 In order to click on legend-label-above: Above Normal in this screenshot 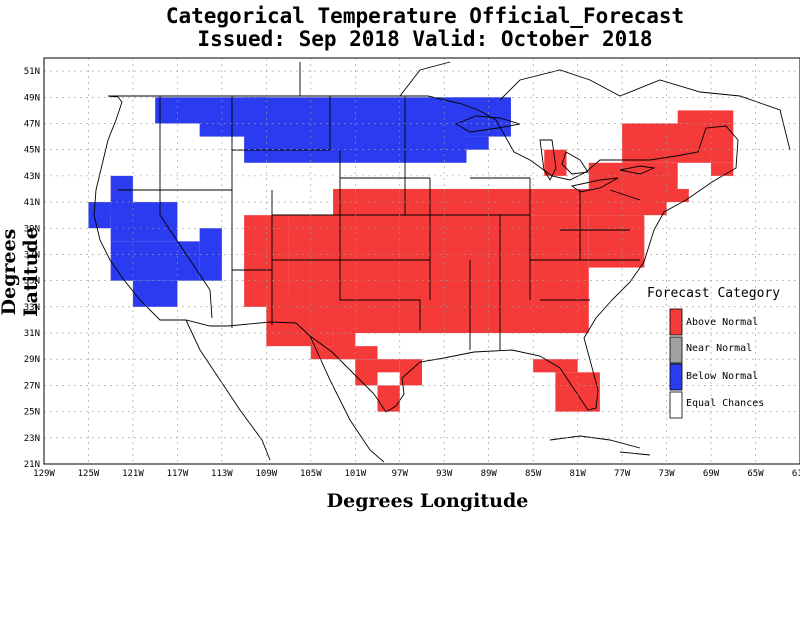, I will do `click(722, 322)`.